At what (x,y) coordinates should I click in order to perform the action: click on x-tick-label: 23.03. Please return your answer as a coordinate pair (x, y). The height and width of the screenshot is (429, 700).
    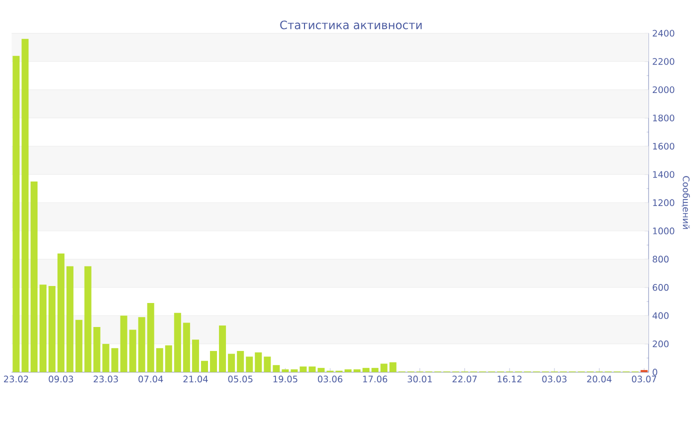
    Looking at the image, I should click on (106, 379).